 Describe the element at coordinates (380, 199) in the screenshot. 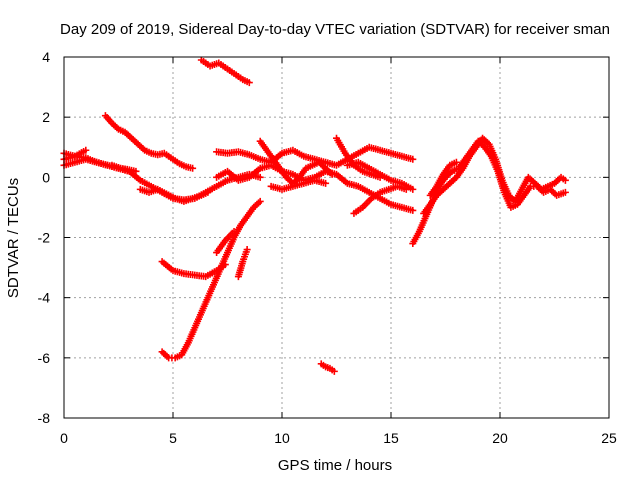

I see `series-track-q` at that location.